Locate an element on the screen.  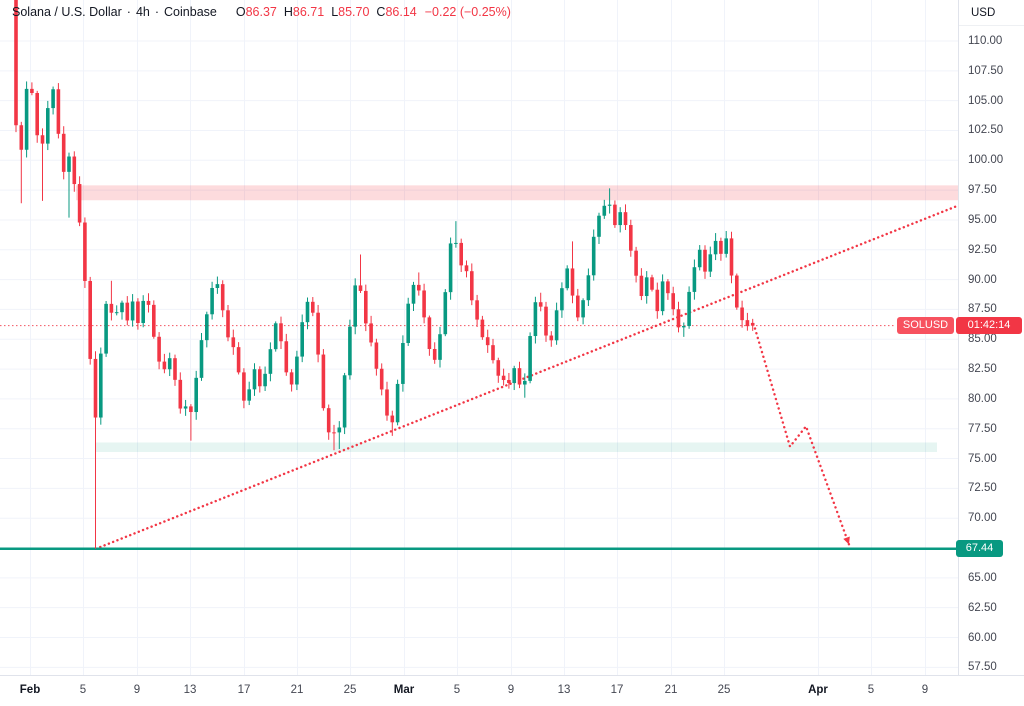
time-axis-label: 9 is located at coordinates (511, 690).